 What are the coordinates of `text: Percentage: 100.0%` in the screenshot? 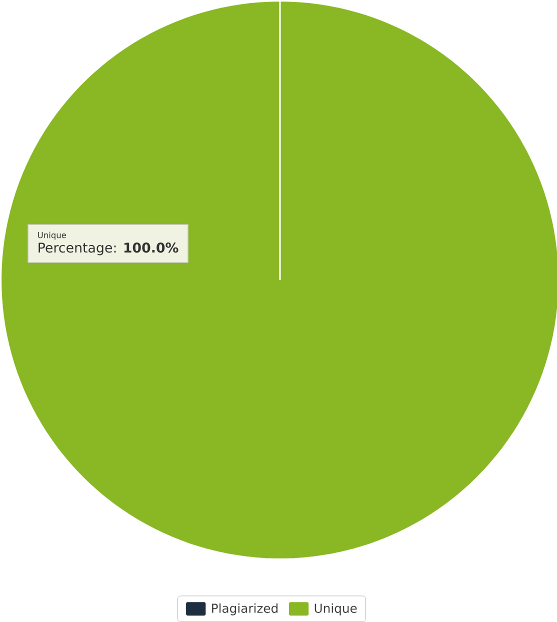 It's located at (108, 249).